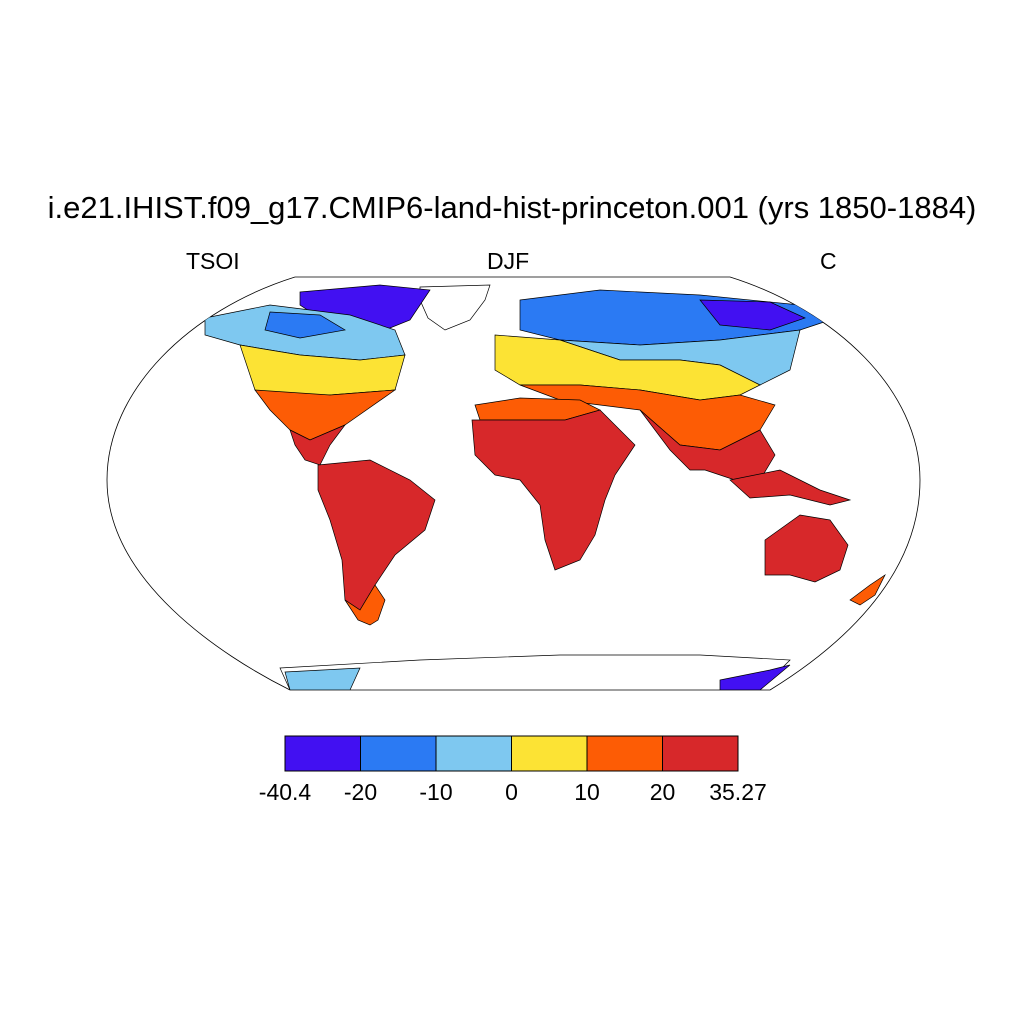  I want to click on units-label: C, so click(828, 261).